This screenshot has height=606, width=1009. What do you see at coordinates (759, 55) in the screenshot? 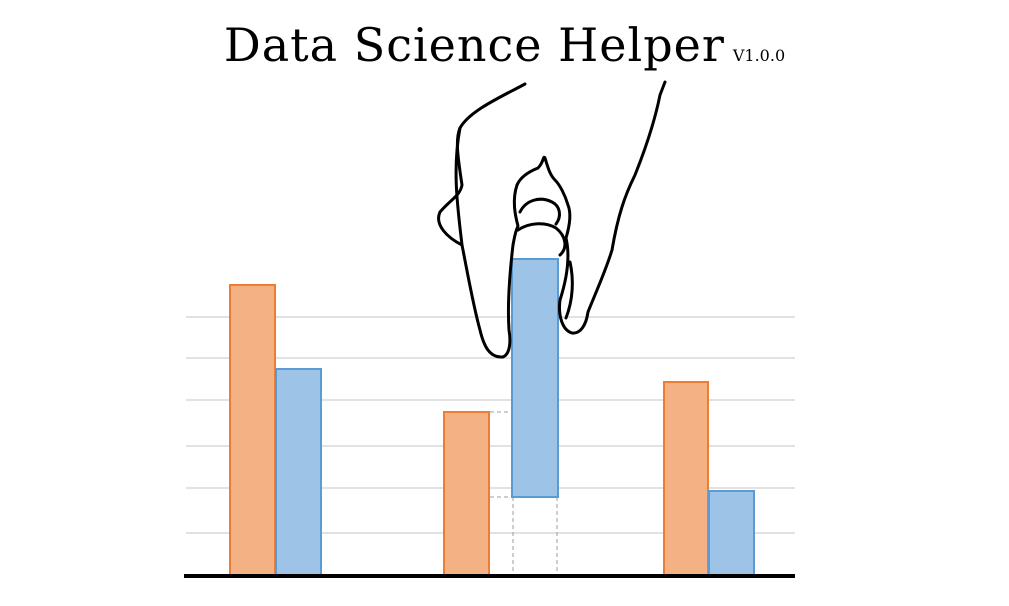
I see `app-version: V1.0.0` at bounding box center [759, 55].